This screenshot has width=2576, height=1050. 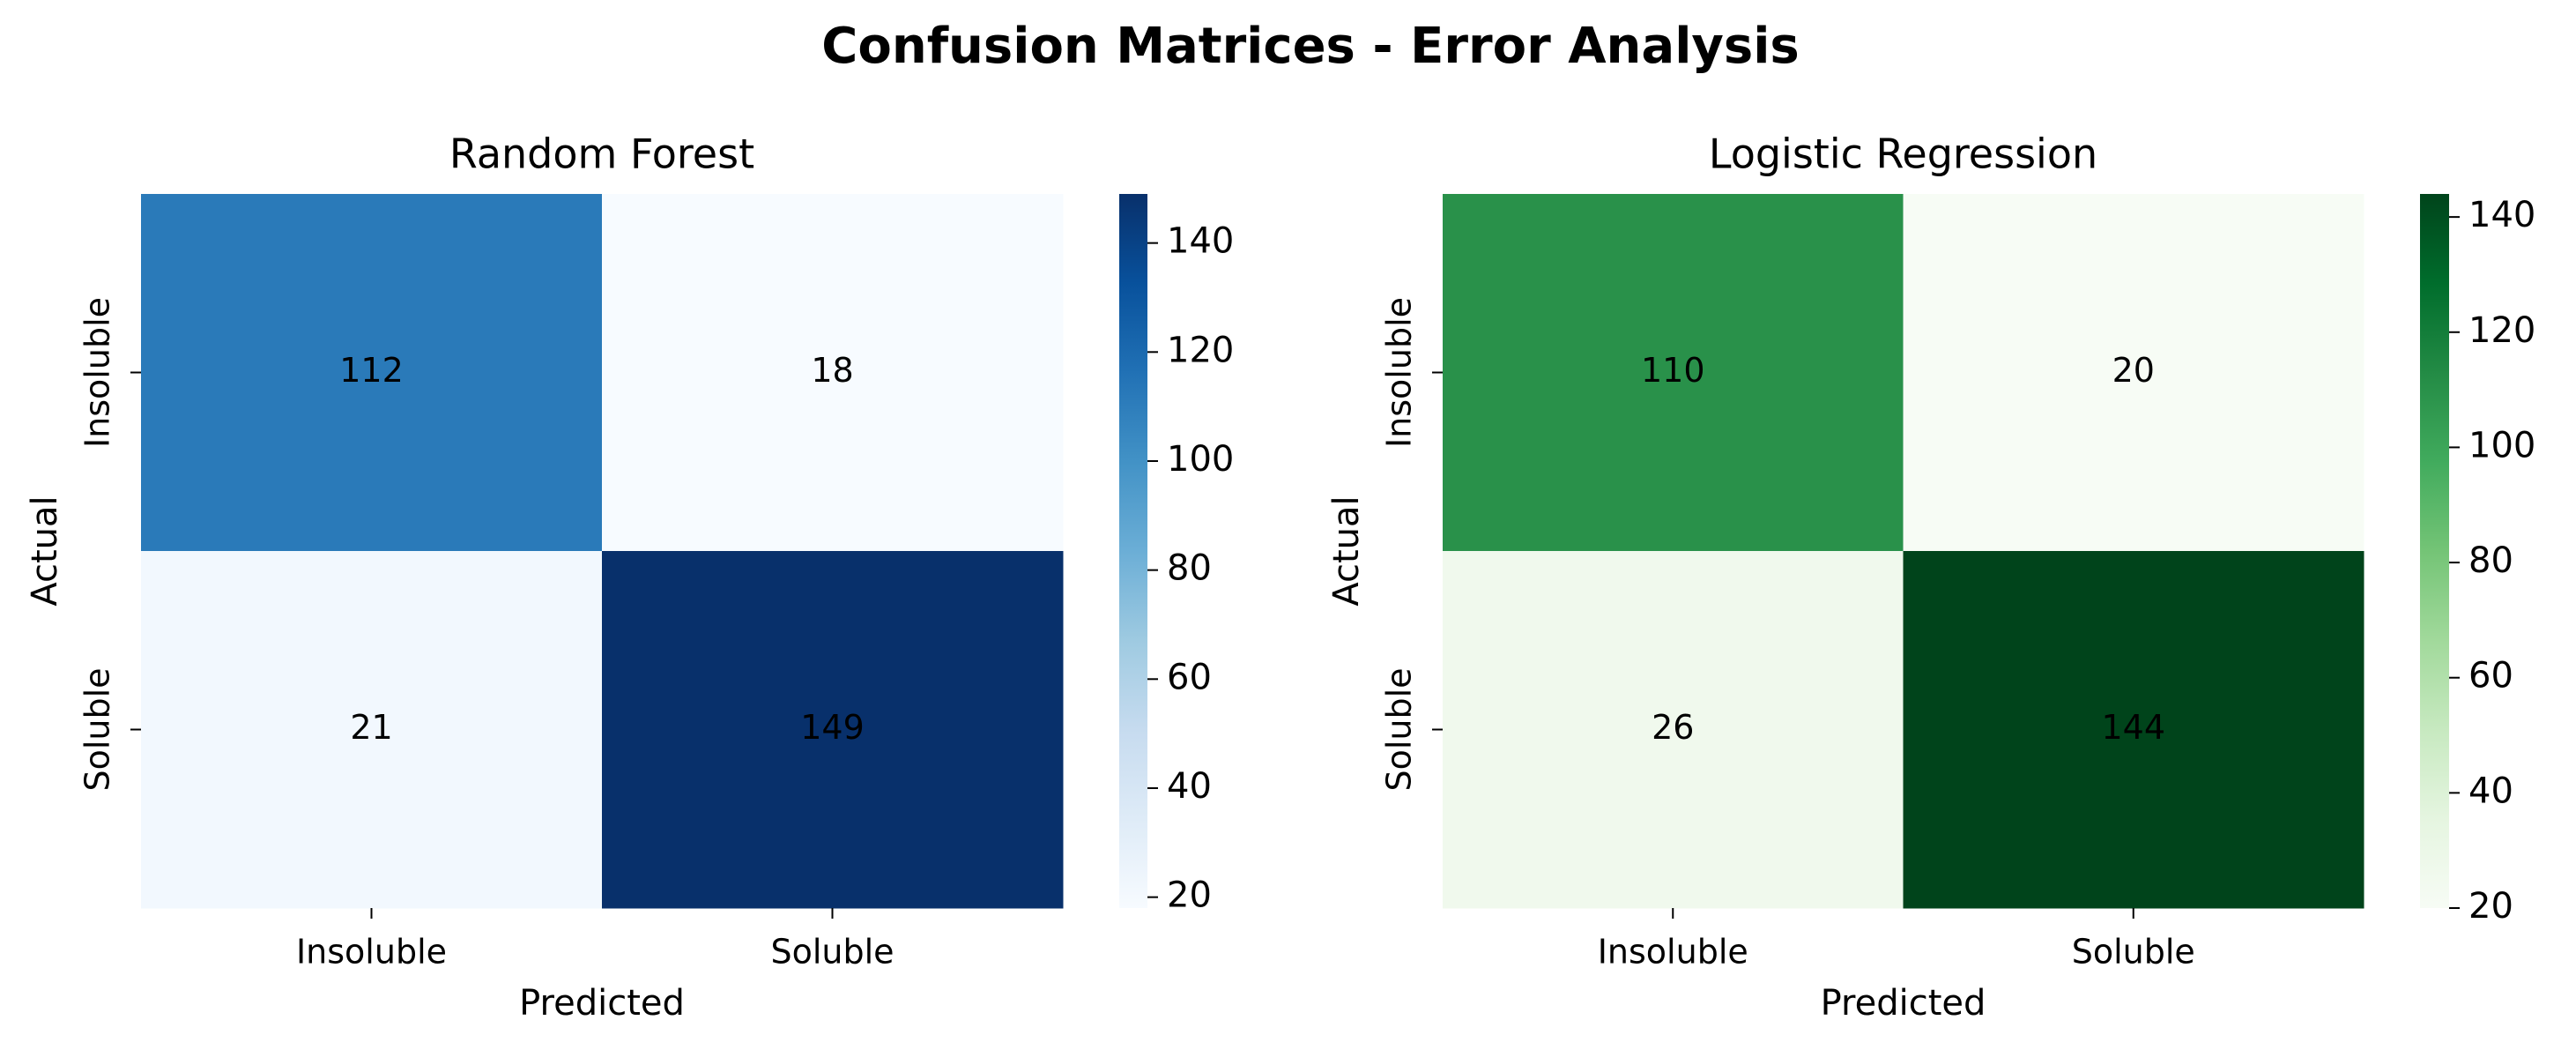 I want to click on cell-value-label: 18, so click(x=832, y=370).